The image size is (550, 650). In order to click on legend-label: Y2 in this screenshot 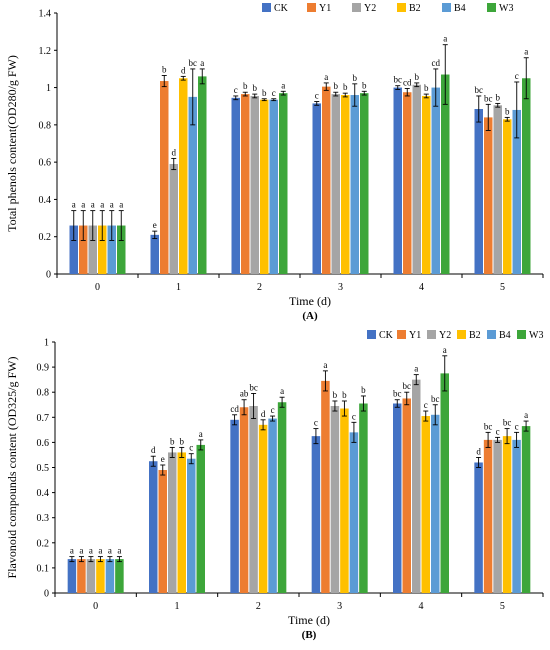, I will do `click(445, 335)`.